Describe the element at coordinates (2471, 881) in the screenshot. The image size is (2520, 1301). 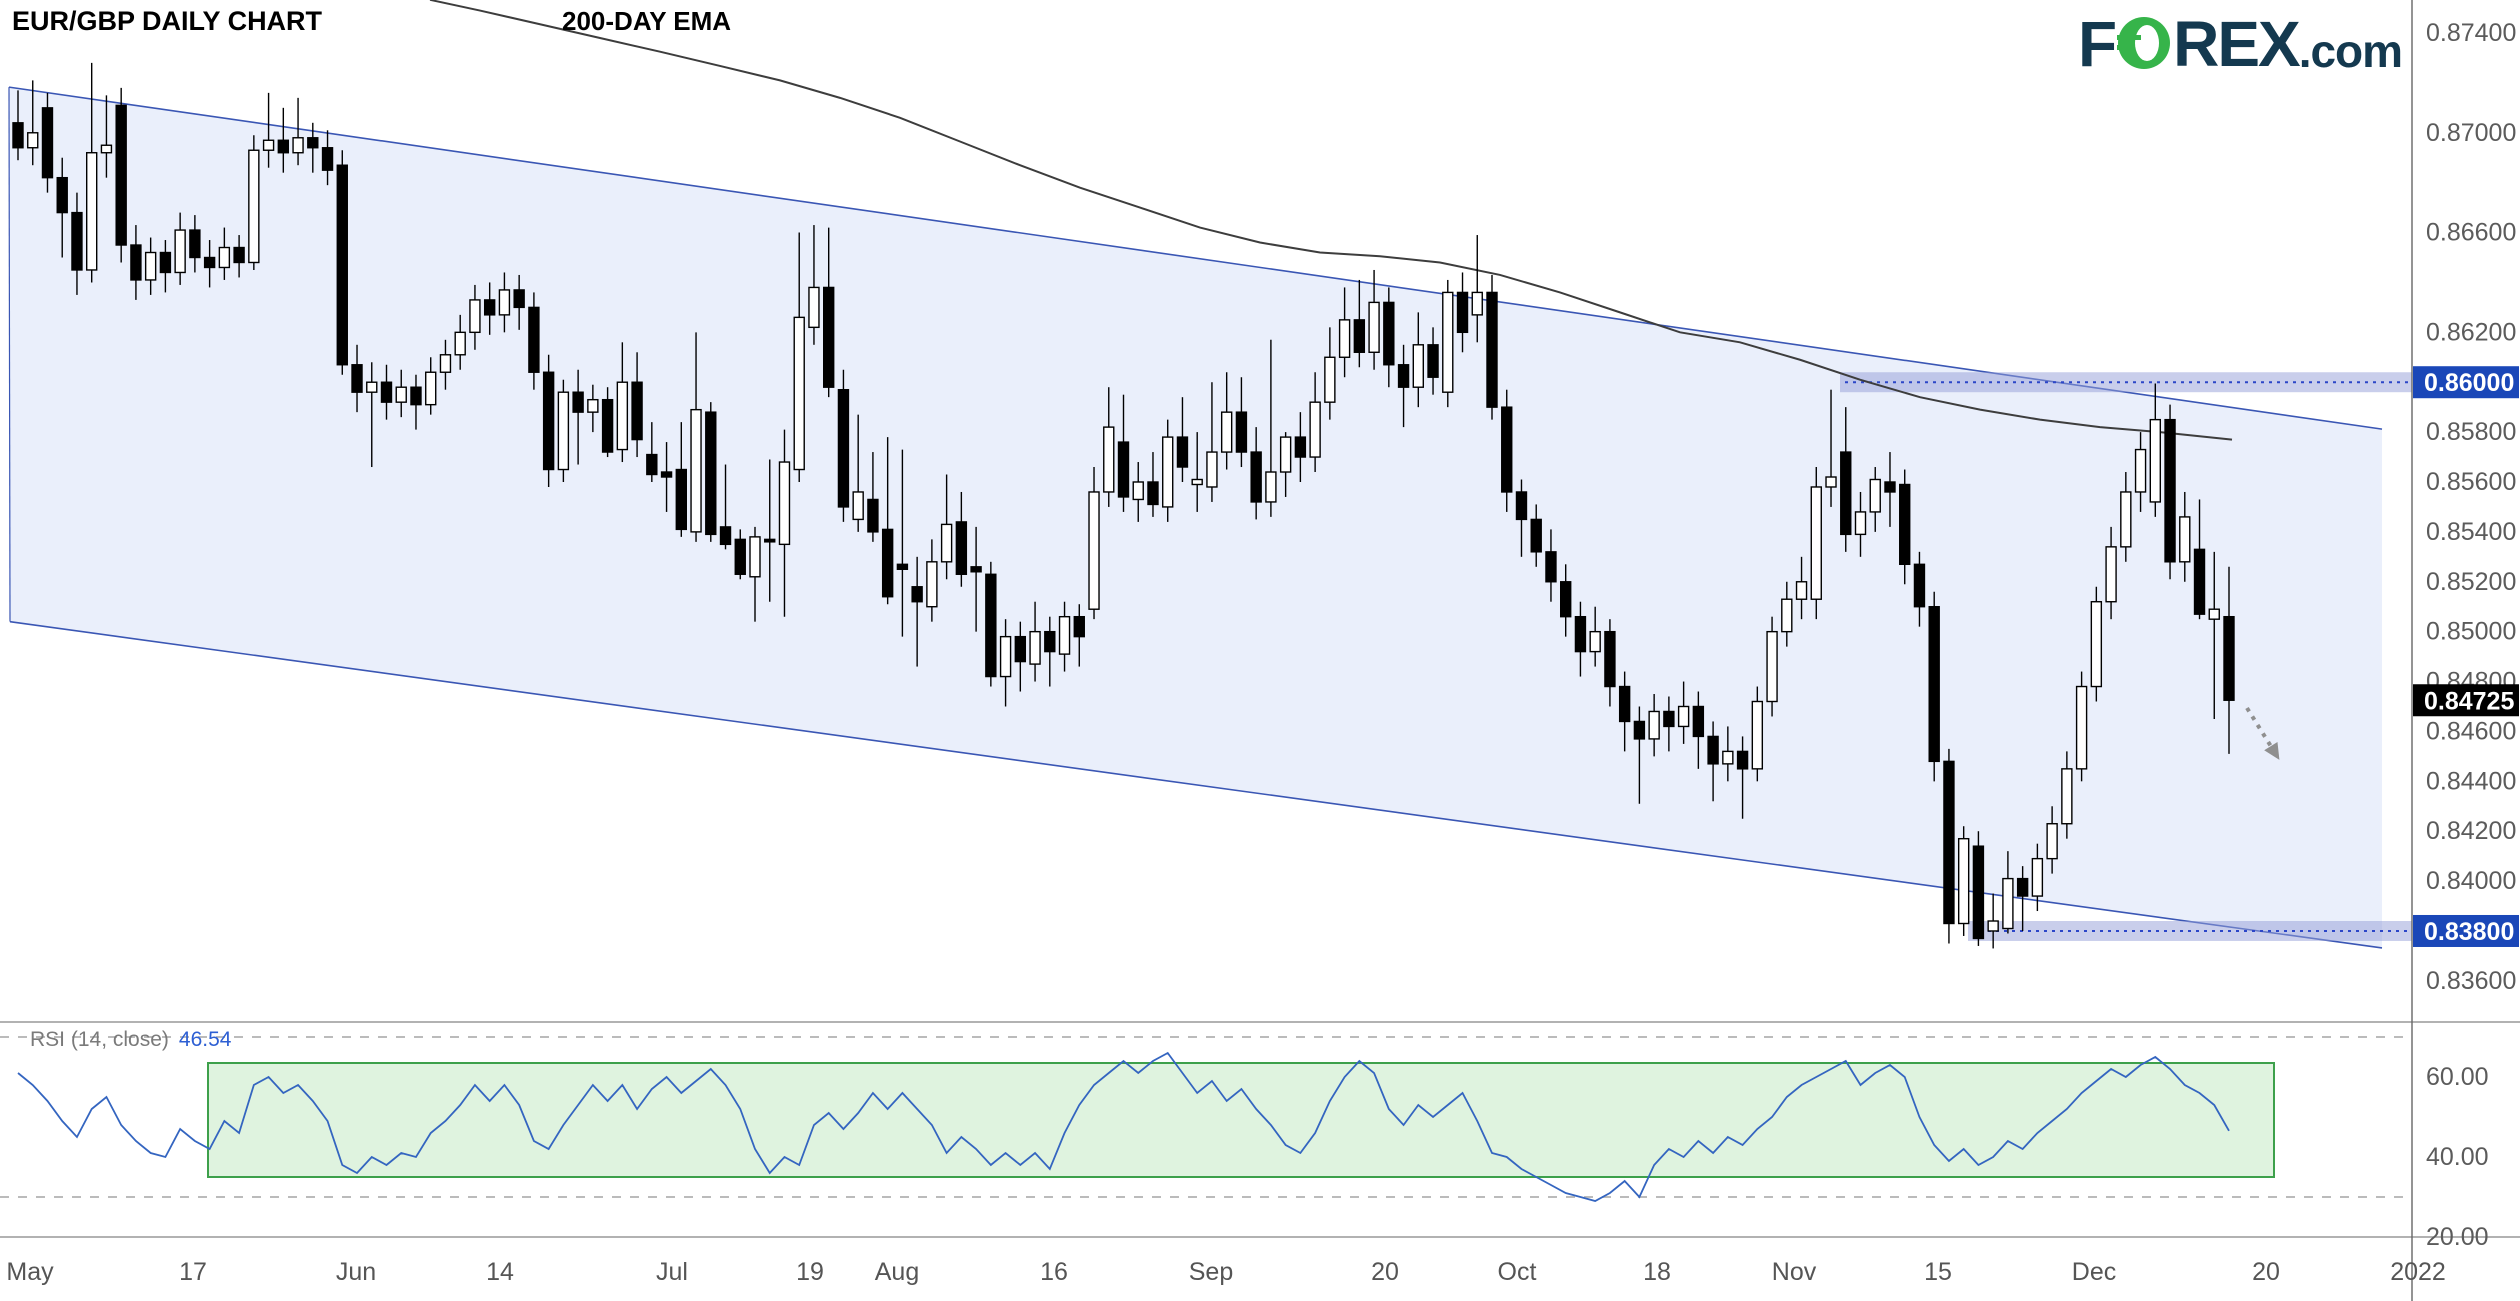
I see `price-tick-0.84000: 0.84000` at that location.